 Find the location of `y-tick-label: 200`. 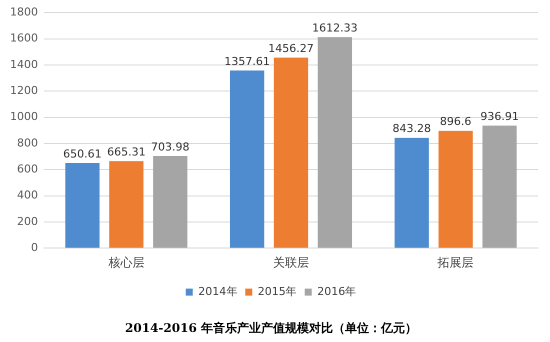

y-tick-label: 200 is located at coordinates (27, 221).